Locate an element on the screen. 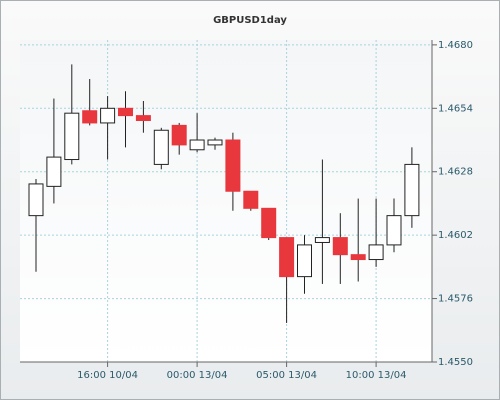 The image size is (500, 400). x-tick-label: 05:00 13/04 is located at coordinates (286, 375).